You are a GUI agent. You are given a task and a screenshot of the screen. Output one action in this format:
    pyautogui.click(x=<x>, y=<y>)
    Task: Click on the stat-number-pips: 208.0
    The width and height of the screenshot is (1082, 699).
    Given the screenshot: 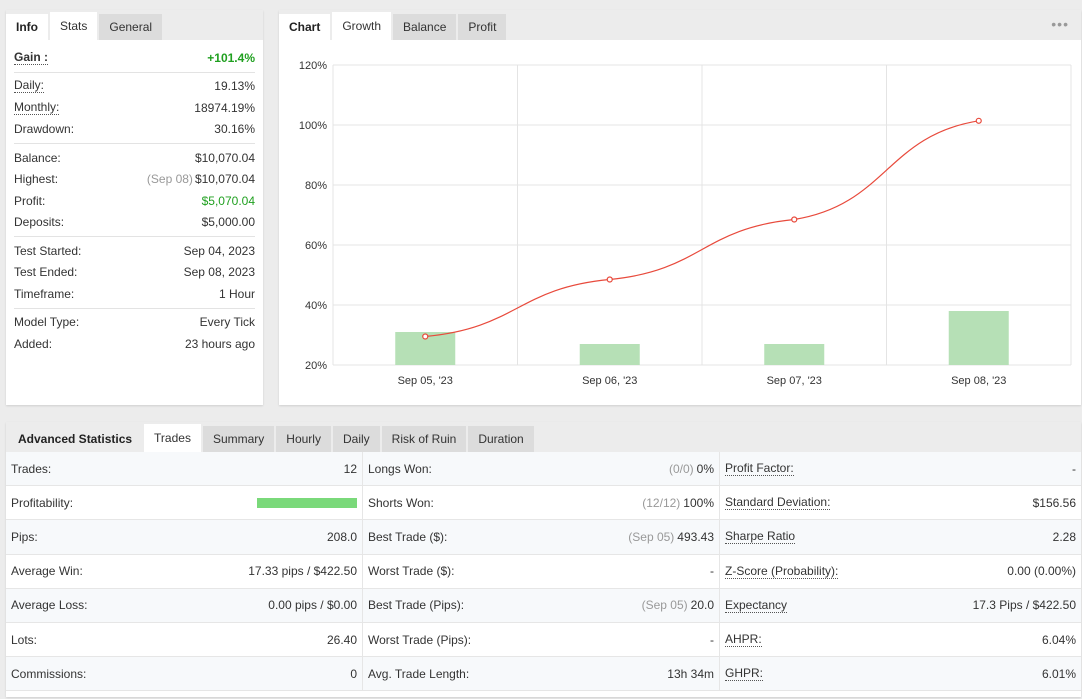 What is the action you would take?
    pyautogui.click(x=341, y=536)
    